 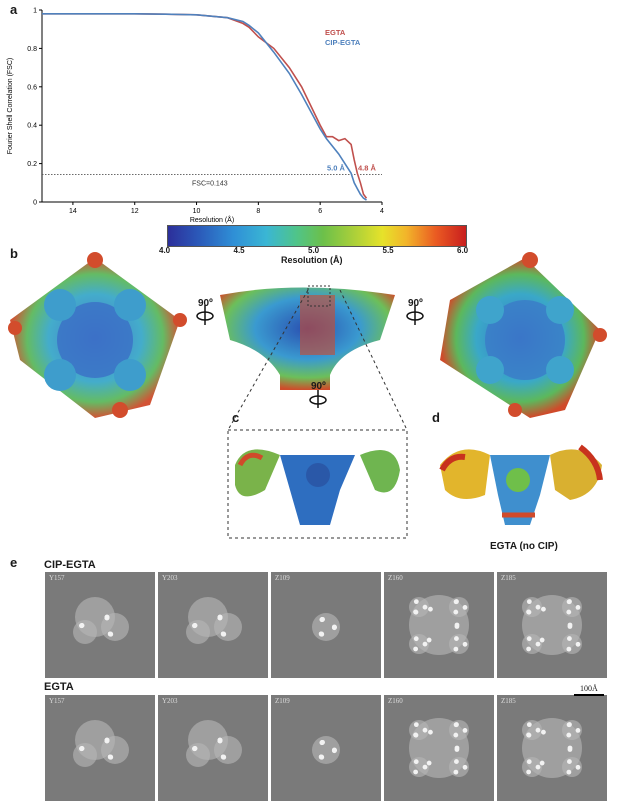 I want to click on series-line-cip-egta, so click(x=204, y=107).